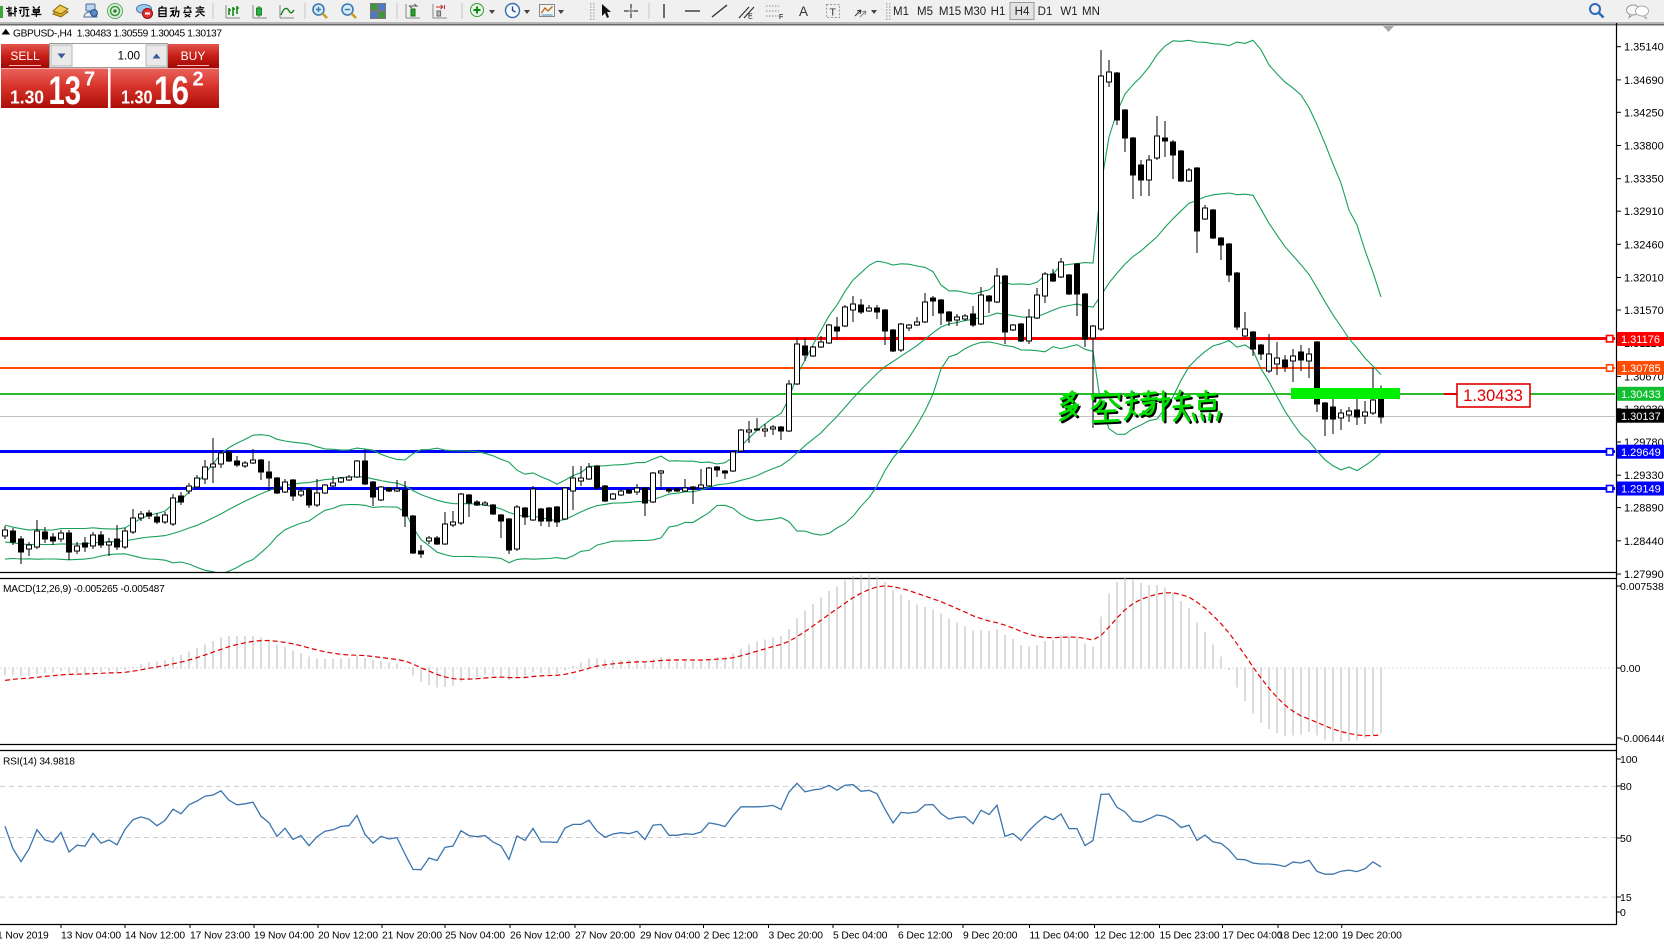 The width and height of the screenshot is (1664, 946). What do you see at coordinates (1125, 936) in the screenshot?
I see `svg-text: 12 Dec 12:00` at bounding box center [1125, 936].